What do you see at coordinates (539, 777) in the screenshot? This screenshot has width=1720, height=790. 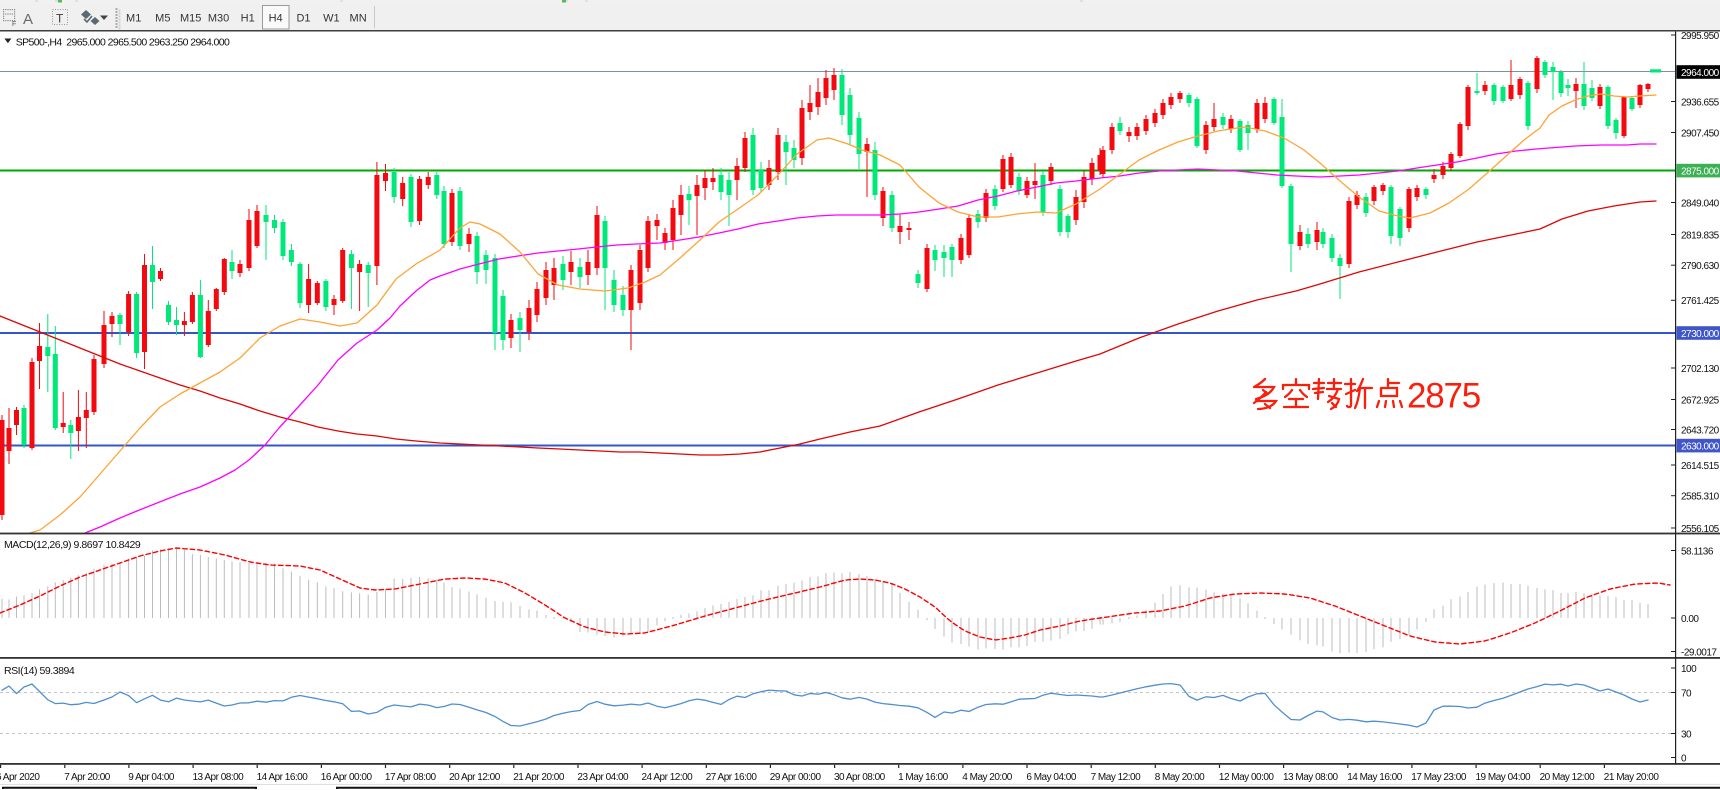 I see `svg-text: 21 Apr 20:00` at bounding box center [539, 777].